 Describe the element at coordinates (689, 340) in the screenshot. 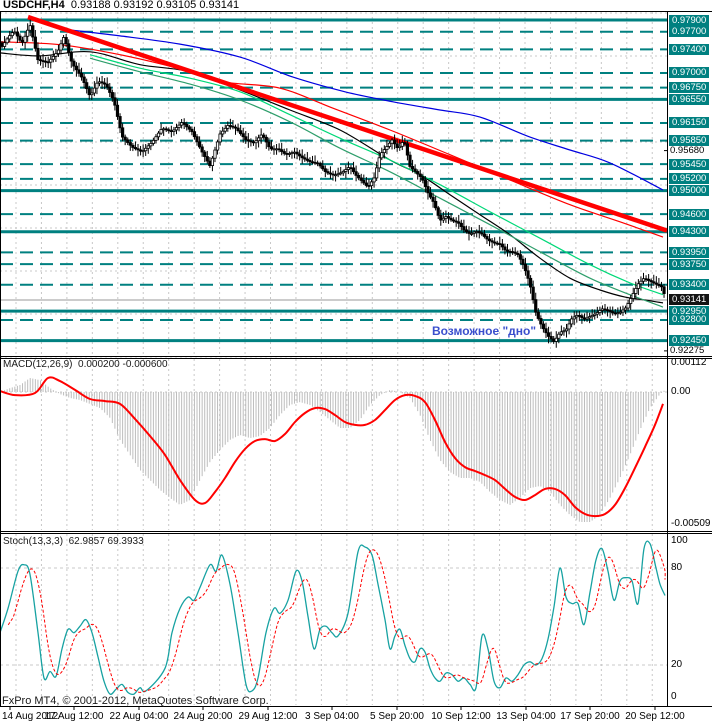

I see `price-axis-label: 0.92450` at that location.